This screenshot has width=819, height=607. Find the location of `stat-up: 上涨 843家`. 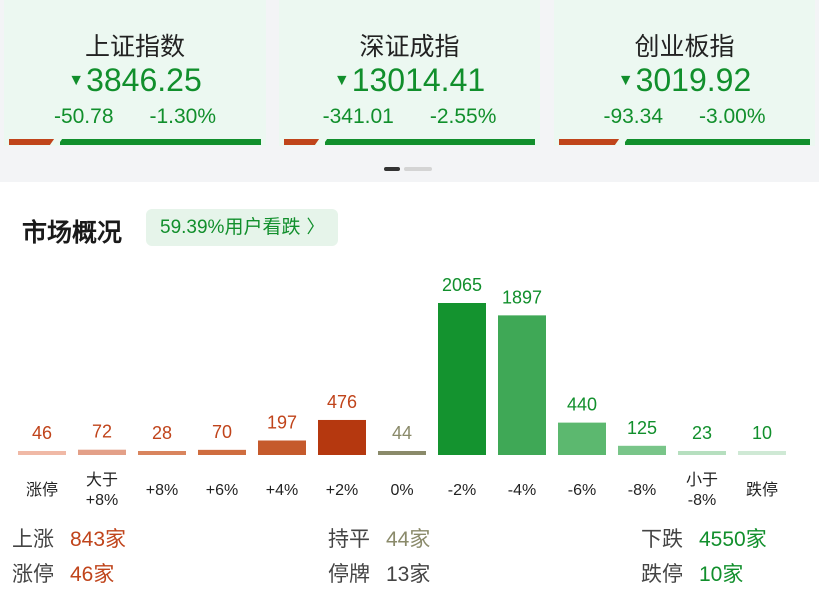

stat-up: 上涨 843家 is located at coordinates (69, 538).